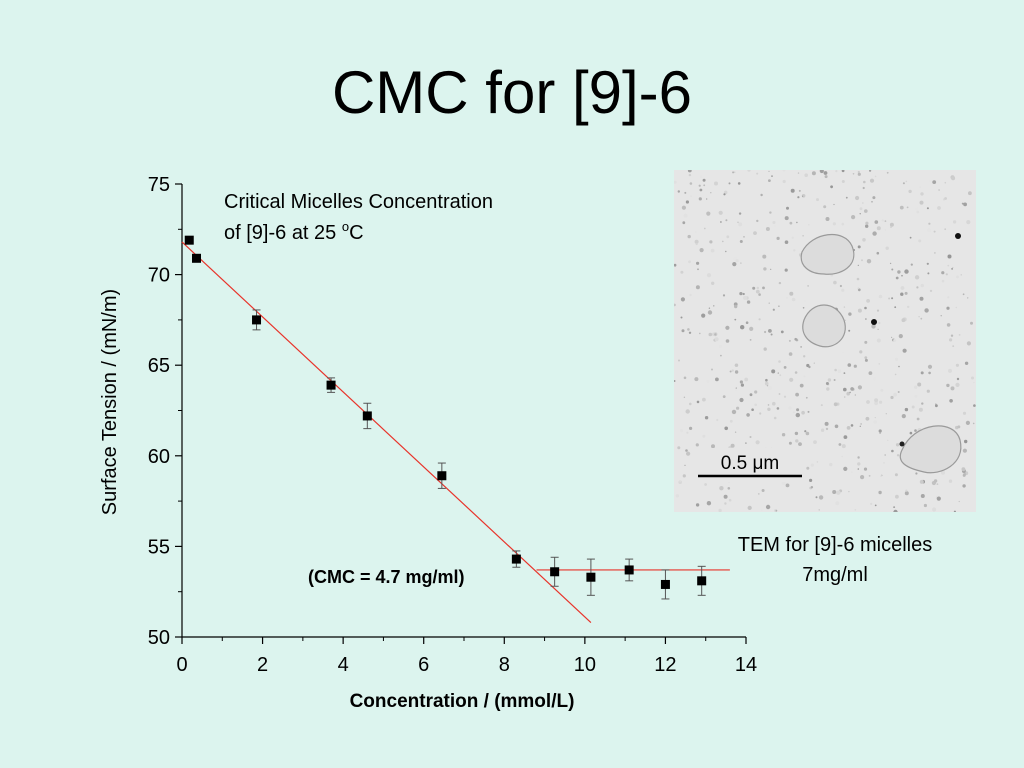  What do you see at coordinates (750, 463) in the screenshot?
I see `scalebar-label: 0.5 μm` at bounding box center [750, 463].